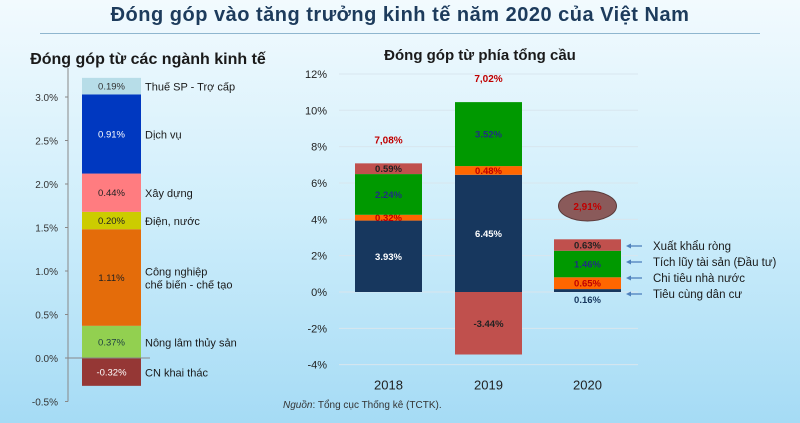  Describe the element at coordinates (163, 135) in the screenshot. I see `category-label: Dịch vụ` at that location.